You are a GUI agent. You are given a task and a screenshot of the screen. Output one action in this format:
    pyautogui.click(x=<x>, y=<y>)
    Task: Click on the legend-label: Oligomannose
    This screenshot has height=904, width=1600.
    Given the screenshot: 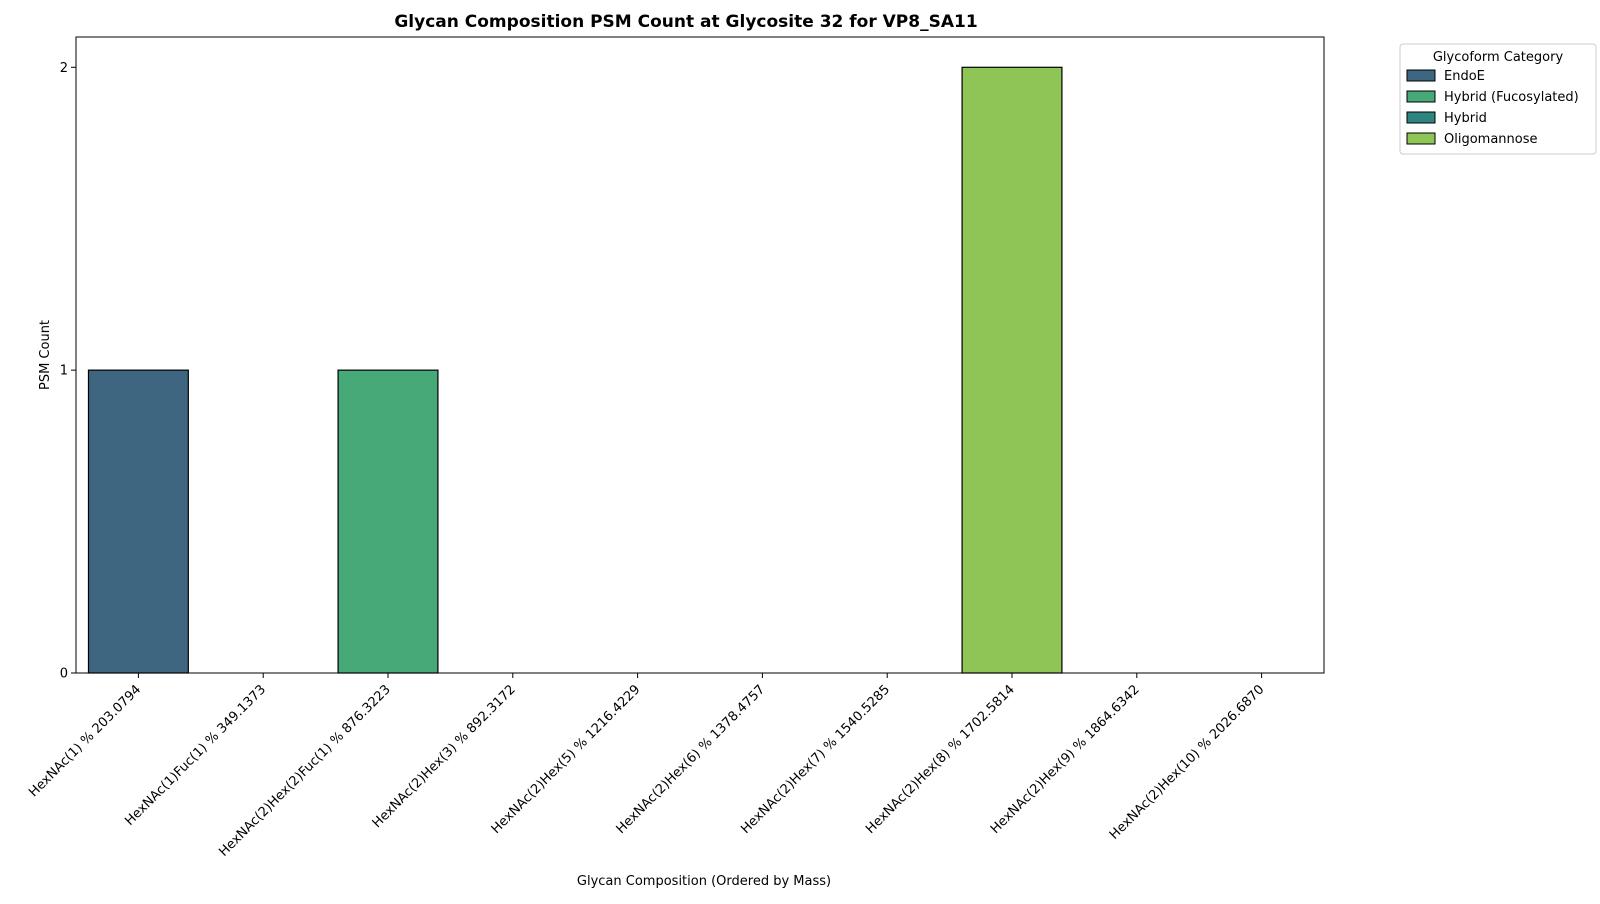 What is the action you would take?
    pyautogui.click(x=1491, y=139)
    